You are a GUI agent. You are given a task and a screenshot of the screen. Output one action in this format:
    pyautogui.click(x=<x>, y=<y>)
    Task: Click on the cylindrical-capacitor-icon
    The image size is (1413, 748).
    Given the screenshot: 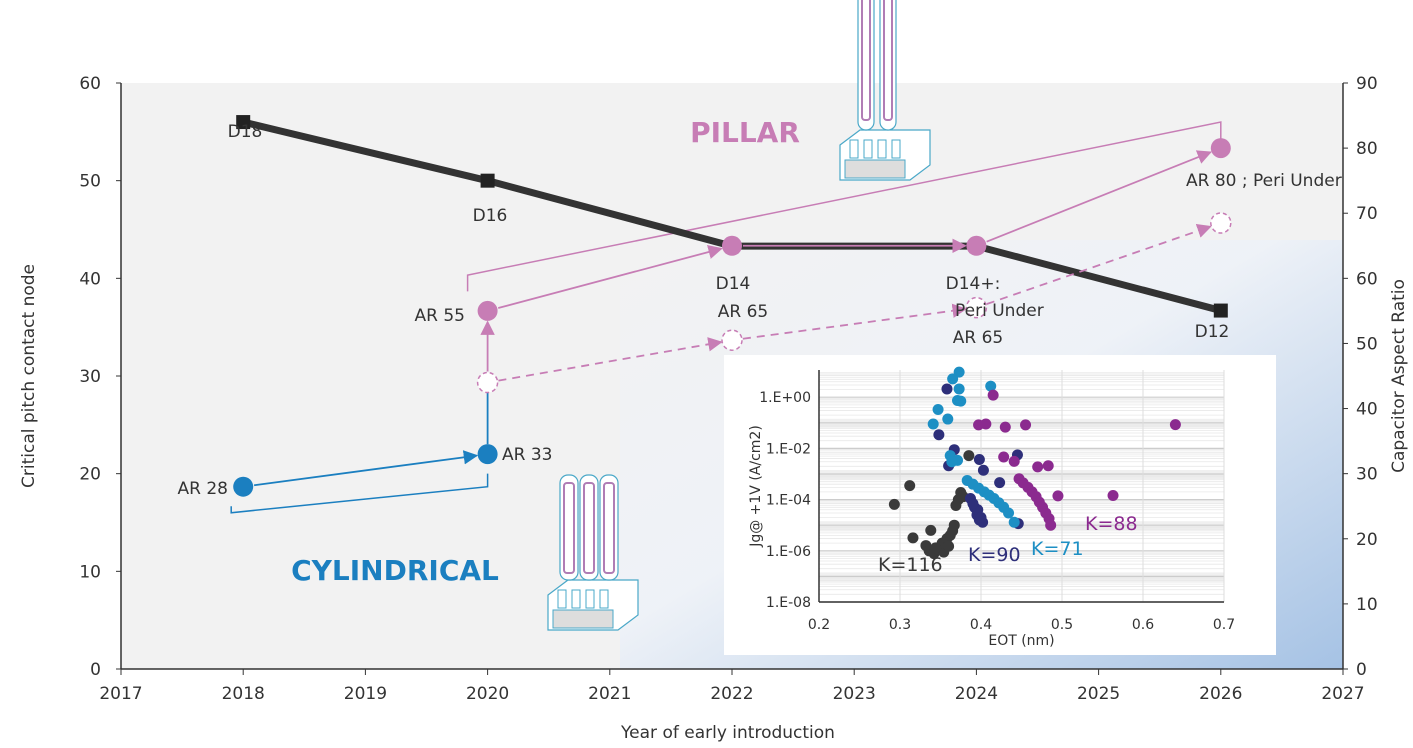 What is the action you would take?
    pyautogui.click(x=593, y=552)
    